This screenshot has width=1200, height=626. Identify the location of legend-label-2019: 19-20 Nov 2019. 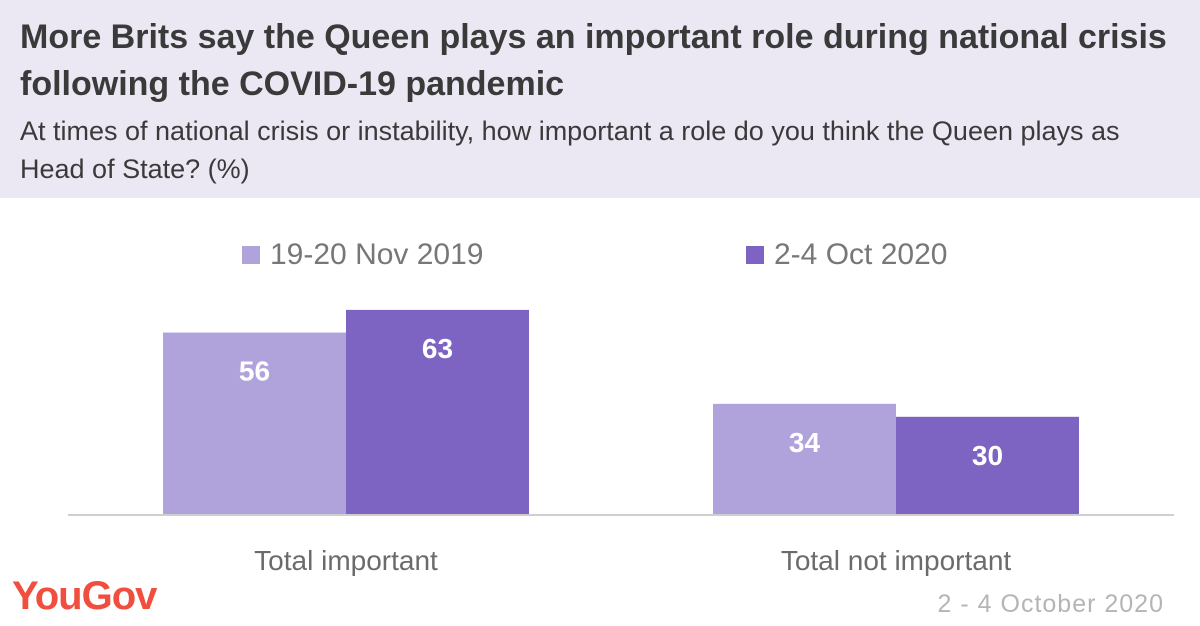
(377, 254).